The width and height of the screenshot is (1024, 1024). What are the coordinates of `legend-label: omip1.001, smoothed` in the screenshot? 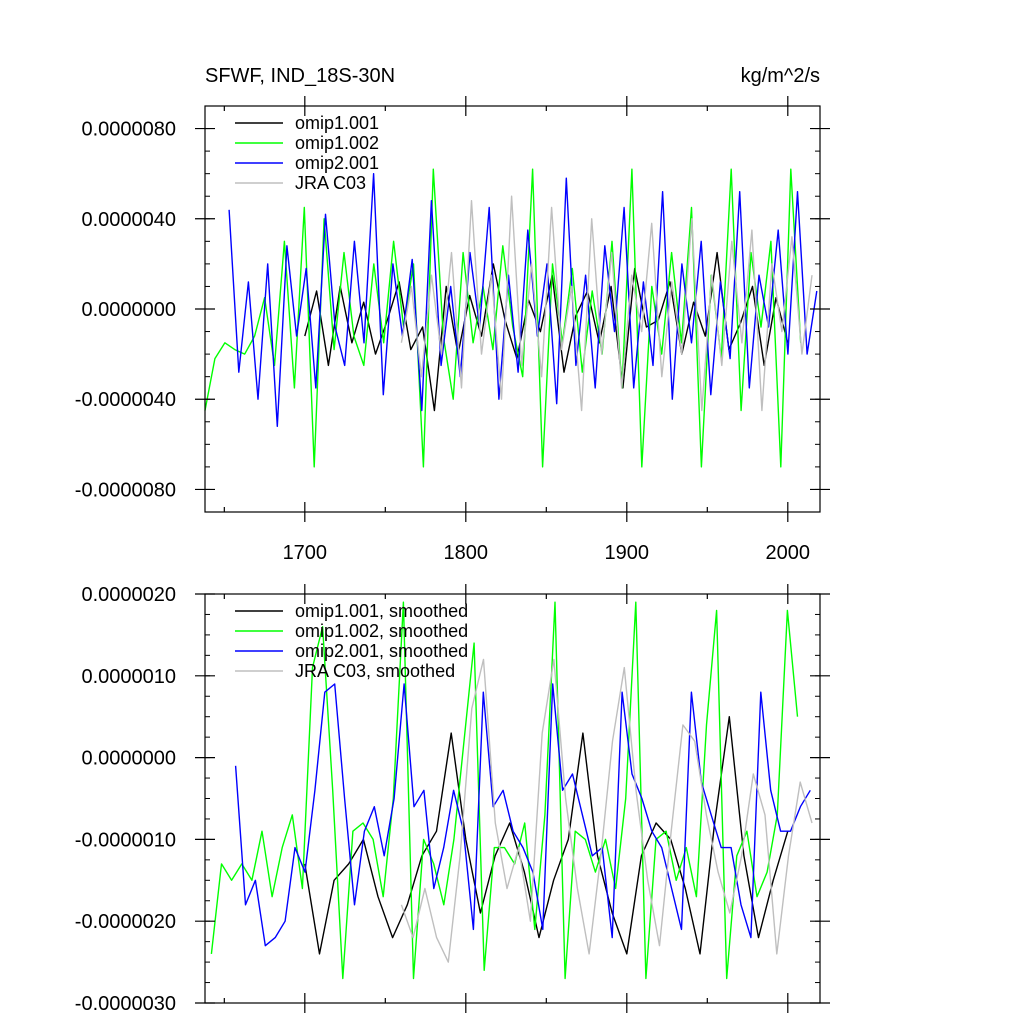 It's located at (381, 611).